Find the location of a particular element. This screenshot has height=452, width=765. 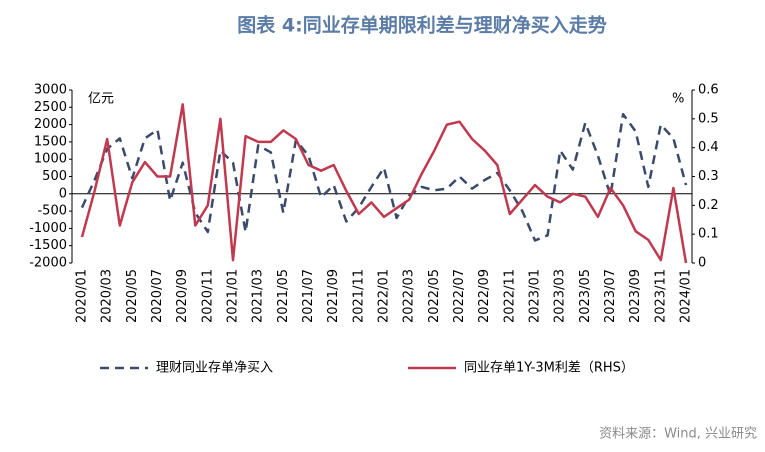

source: 资料来源：Wind, 兴业研究 is located at coordinates (678, 434).